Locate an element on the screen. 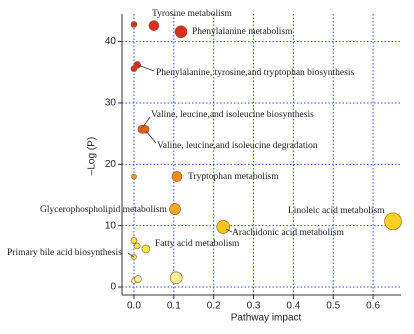 Image resolution: width=414 pixels, height=334 pixels. annotation: Linoleic acid metabolism is located at coordinates (336, 211).